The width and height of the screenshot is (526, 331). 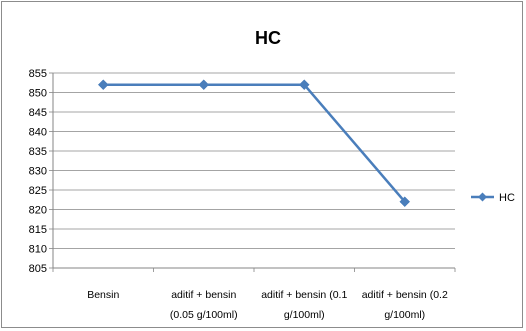 What do you see at coordinates (103, 295) in the screenshot?
I see `x-category-label: Bensin` at bounding box center [103, 295].